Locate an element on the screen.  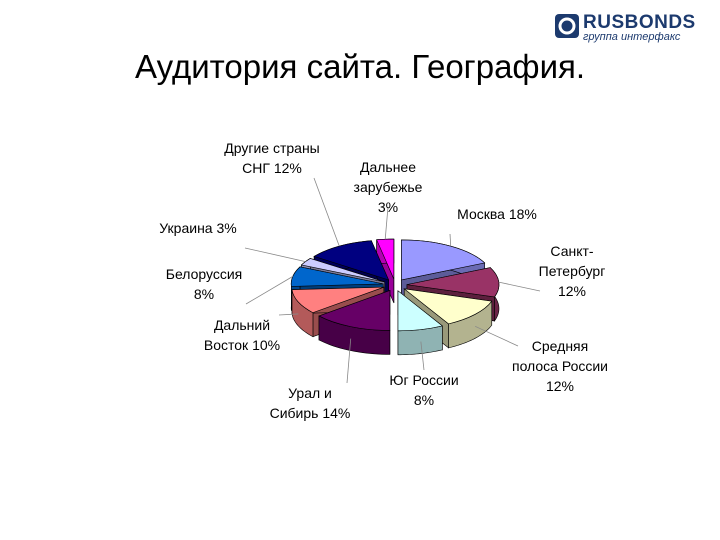
chart-title: Аудитория сайта. География. is located at coordinates (360, 66).